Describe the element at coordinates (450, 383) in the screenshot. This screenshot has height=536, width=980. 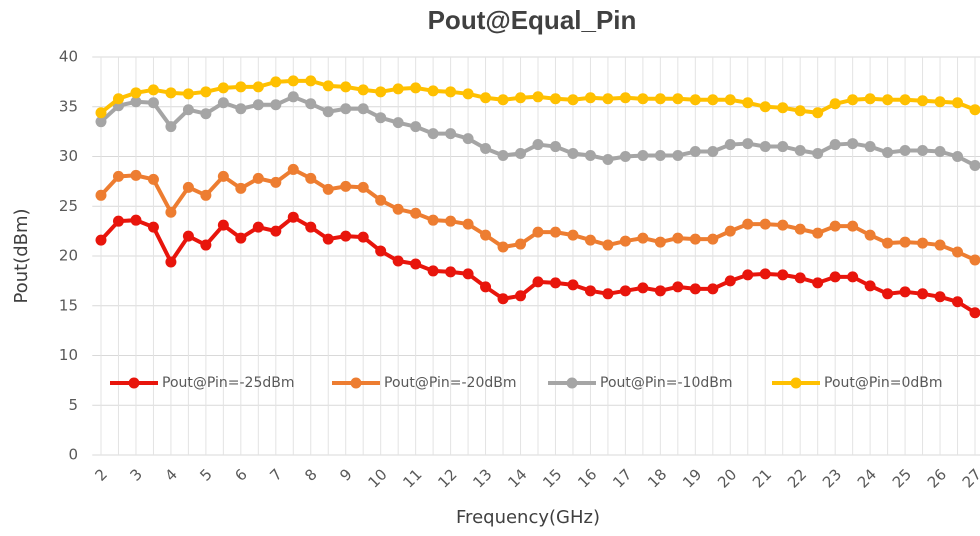
I see `legend-text: Pout@Pin=-20dBm` at that location.